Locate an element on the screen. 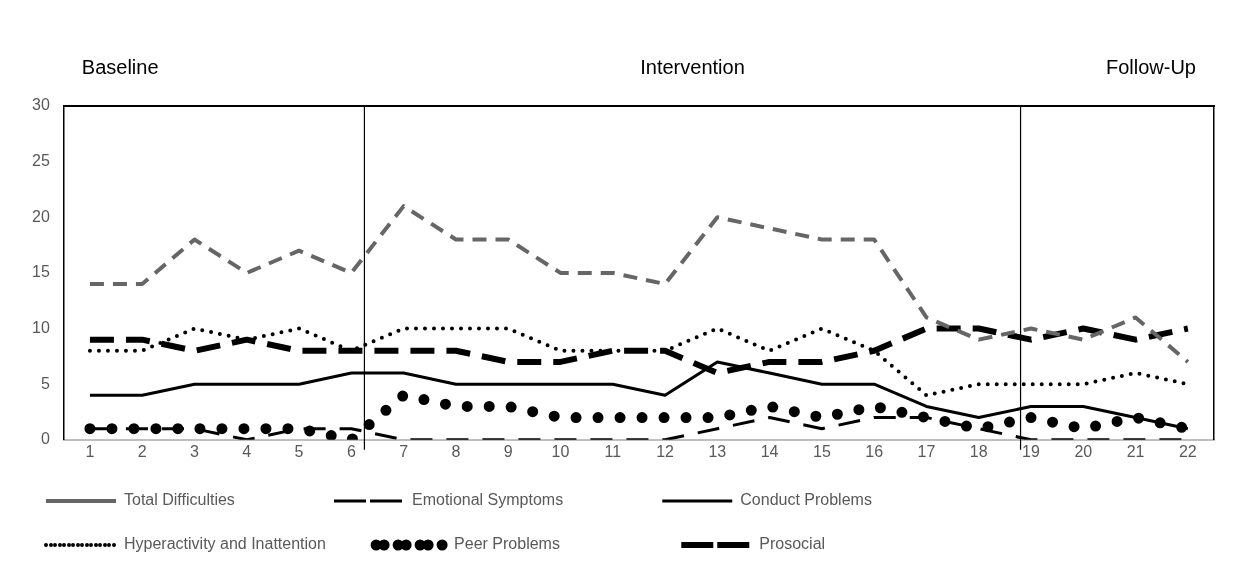  x-tick-label: 20 is located at coordinates (1083, 451).